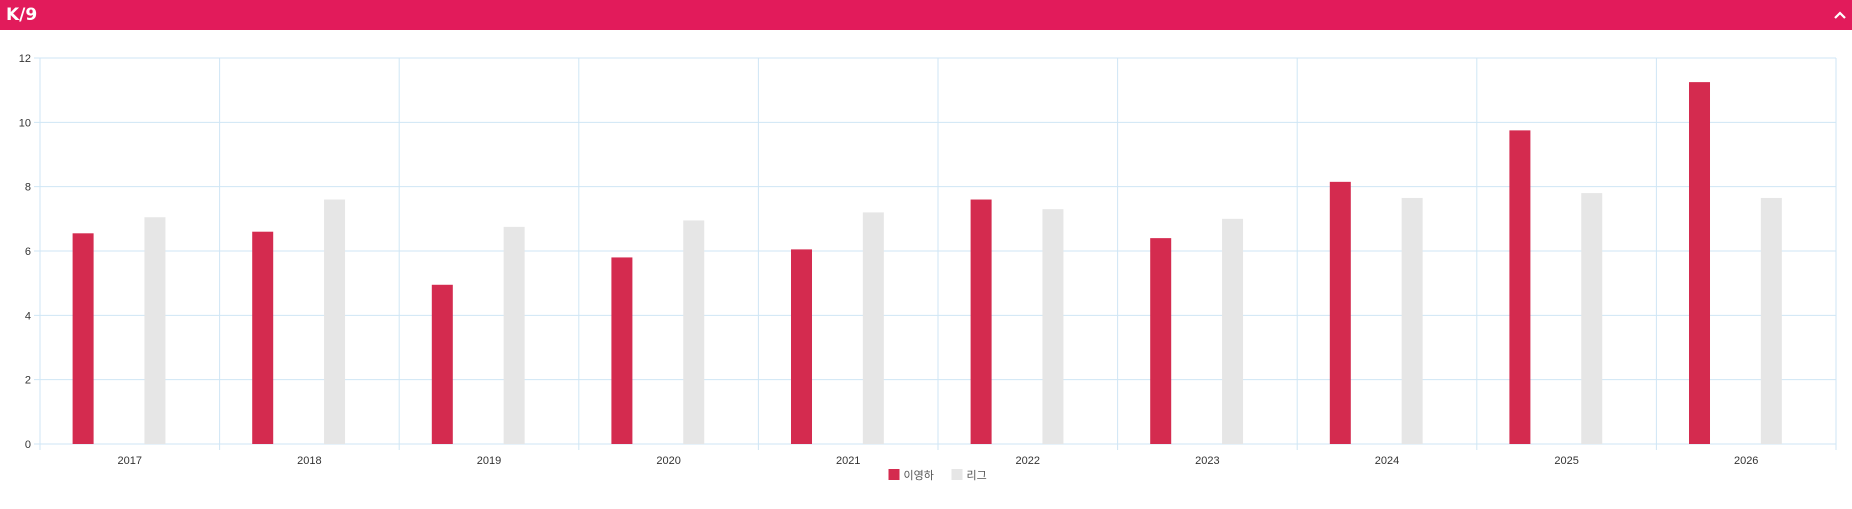 Image resolution: width=1852 pixels, height=509 pixels. What do you see at coordinates (22, 15) in the screenshot?
I see `panel-title: K/9` at bounding box center [22, 15].